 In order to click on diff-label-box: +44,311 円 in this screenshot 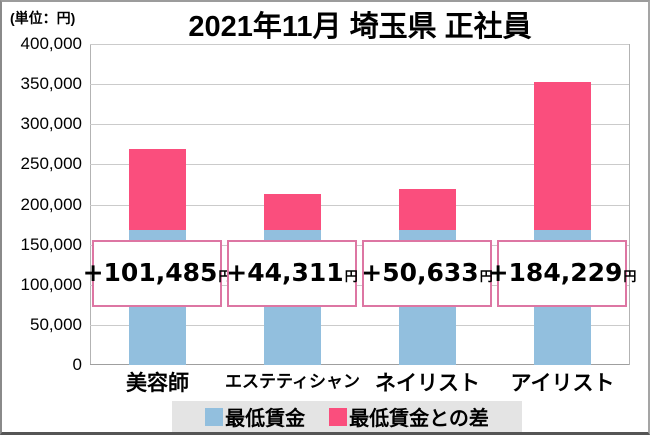, I will do `click(292, 273)`.